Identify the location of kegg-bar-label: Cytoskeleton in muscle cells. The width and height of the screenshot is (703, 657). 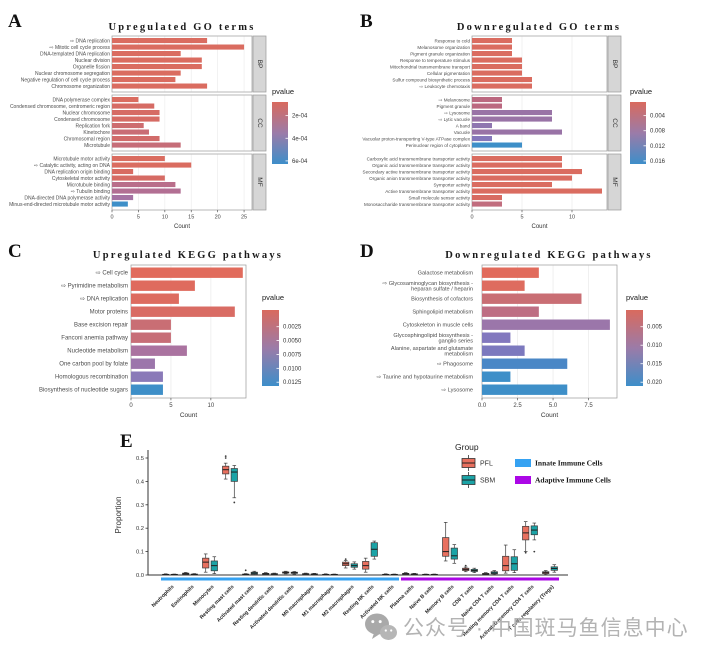
(438, 326).